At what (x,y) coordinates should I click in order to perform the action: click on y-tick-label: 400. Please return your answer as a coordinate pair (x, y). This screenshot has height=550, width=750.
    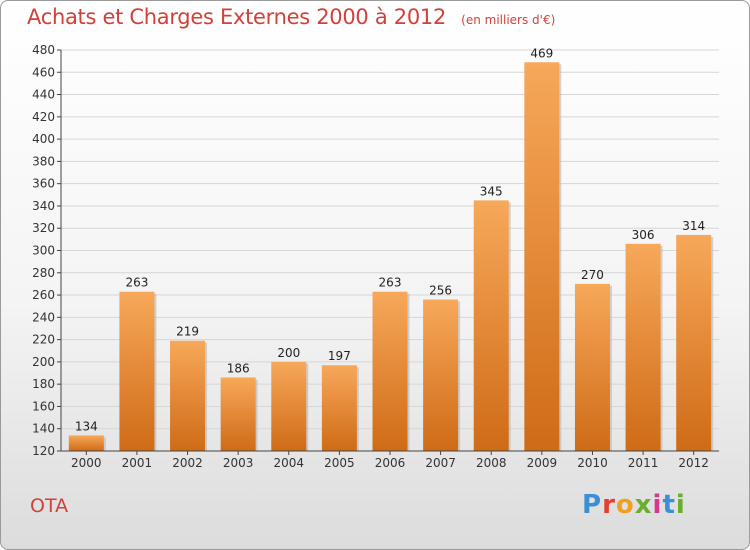
    Looking at the image, I should click on (43, 139).